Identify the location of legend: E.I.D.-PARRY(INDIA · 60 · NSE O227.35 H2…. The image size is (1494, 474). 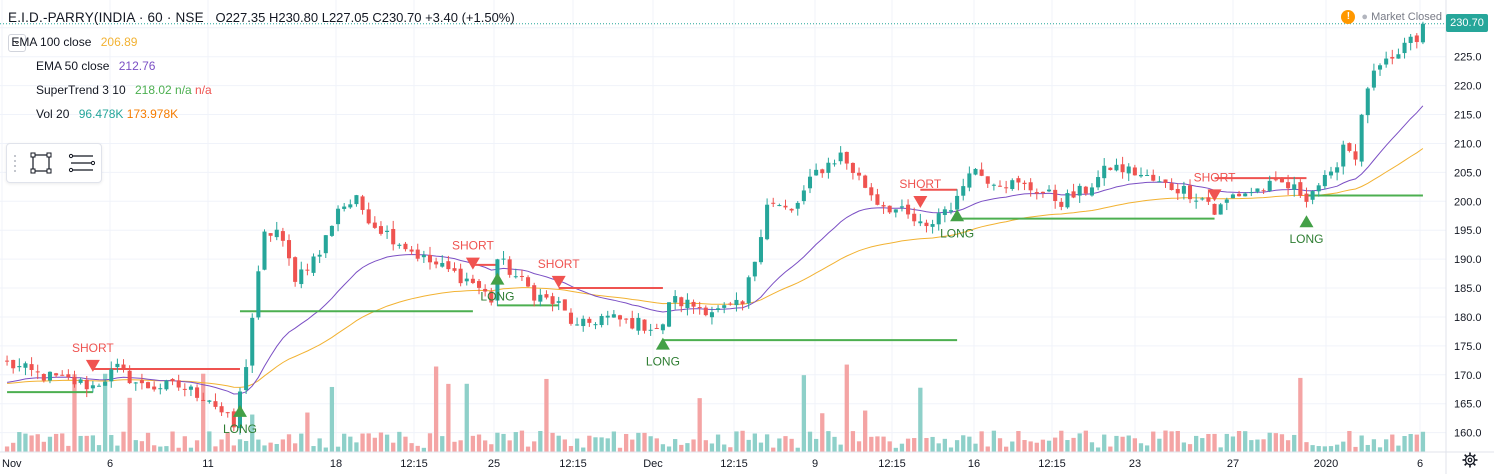
(261, 66).